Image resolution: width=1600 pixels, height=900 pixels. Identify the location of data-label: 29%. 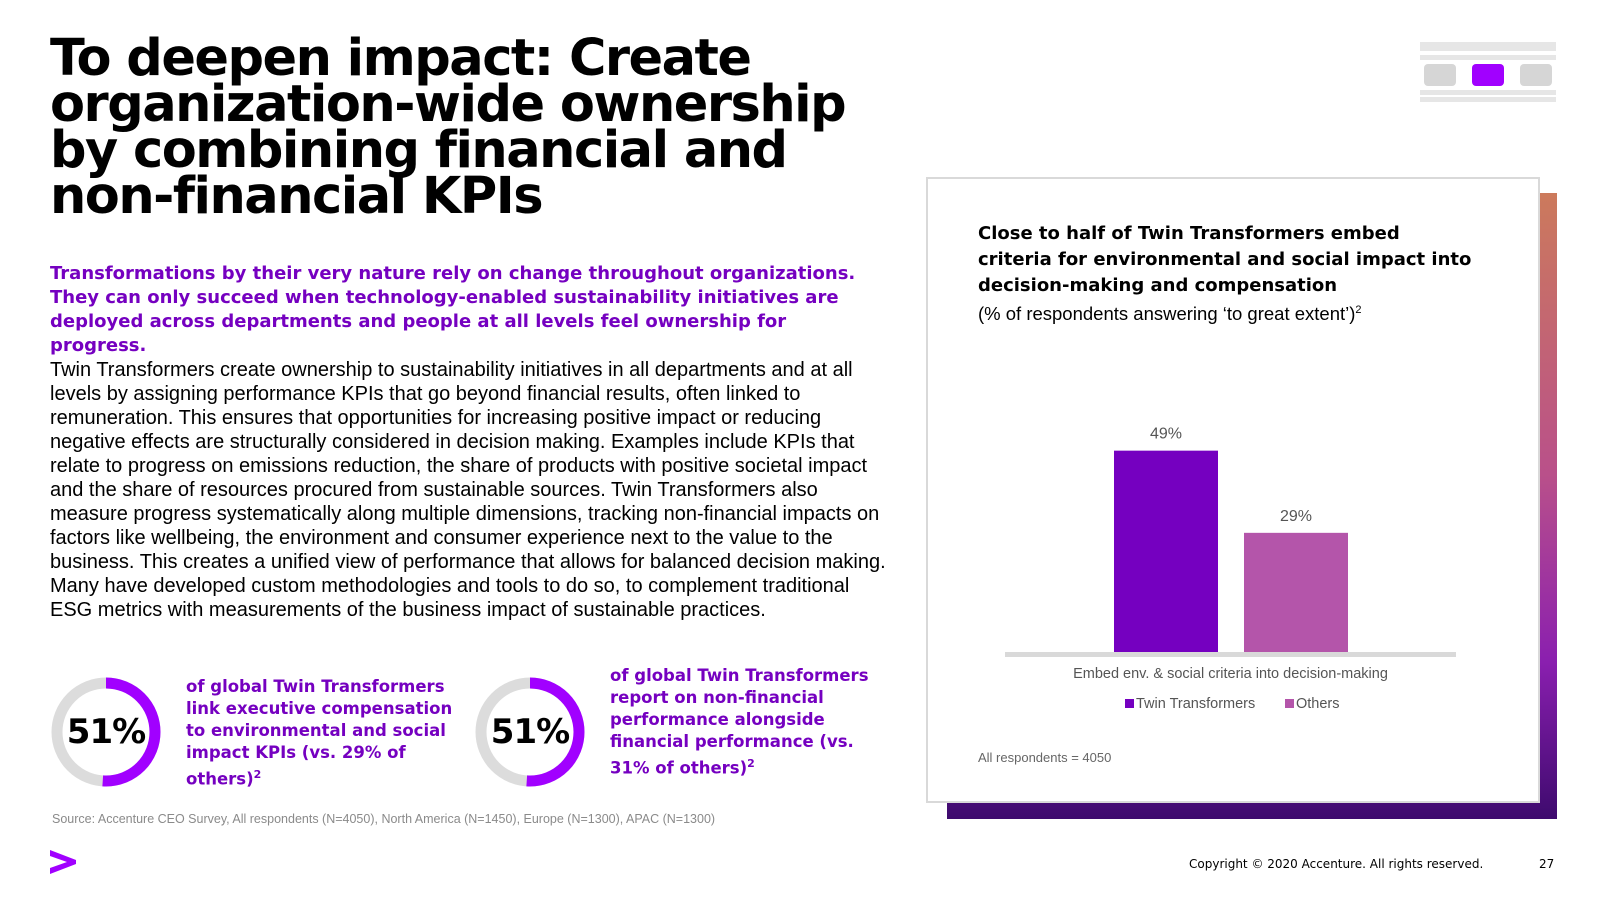
(1296, 516).